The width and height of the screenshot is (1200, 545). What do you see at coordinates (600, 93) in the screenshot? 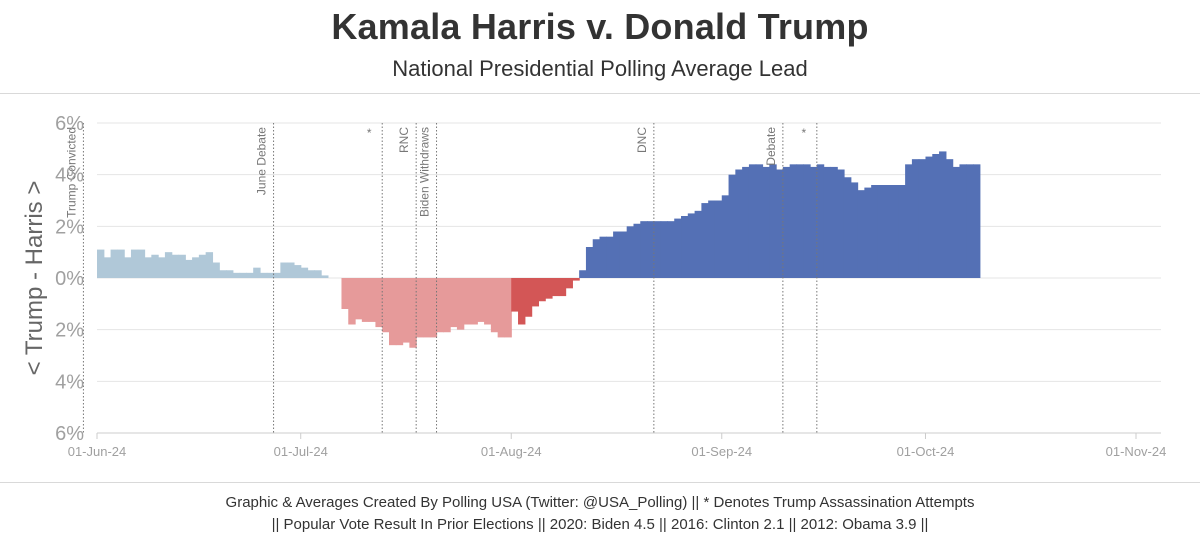
I see `header-divider` at bounding box center [600, 93].